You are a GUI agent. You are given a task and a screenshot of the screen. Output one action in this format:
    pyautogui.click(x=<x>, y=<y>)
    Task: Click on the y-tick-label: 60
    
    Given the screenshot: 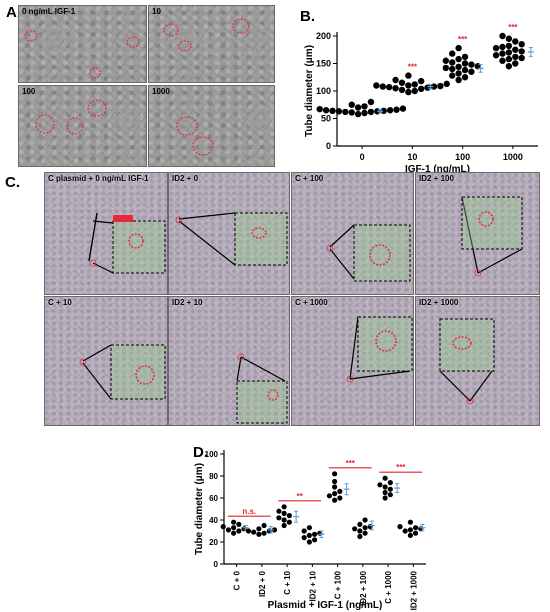 What is the action you would take?
    pyautogui.click(x=213, y=498)
    